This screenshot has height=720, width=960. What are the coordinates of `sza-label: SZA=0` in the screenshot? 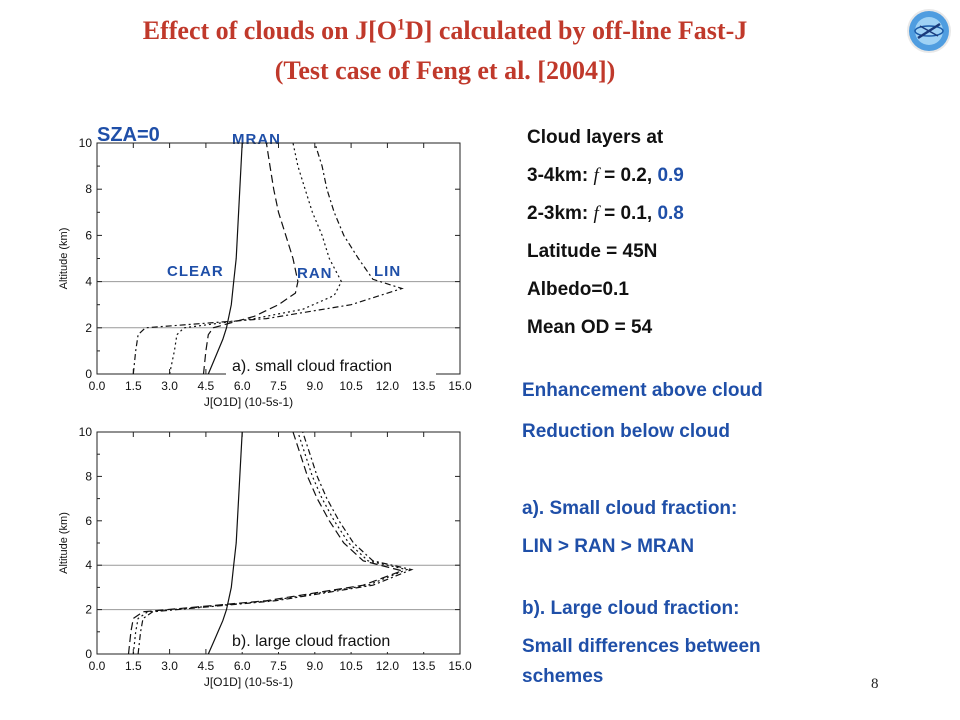 It's located at (128, 135).